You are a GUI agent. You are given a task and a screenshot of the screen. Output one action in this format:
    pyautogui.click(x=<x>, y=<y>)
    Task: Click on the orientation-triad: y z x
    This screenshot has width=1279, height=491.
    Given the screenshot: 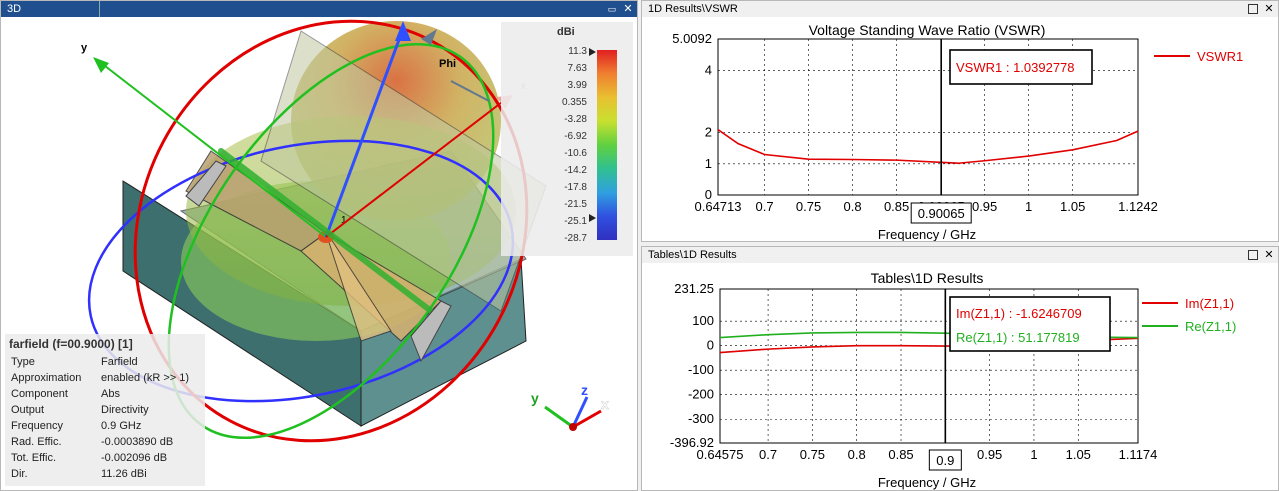 What is the action you would take?
    pyautogui.click(x=570, y=406)
    